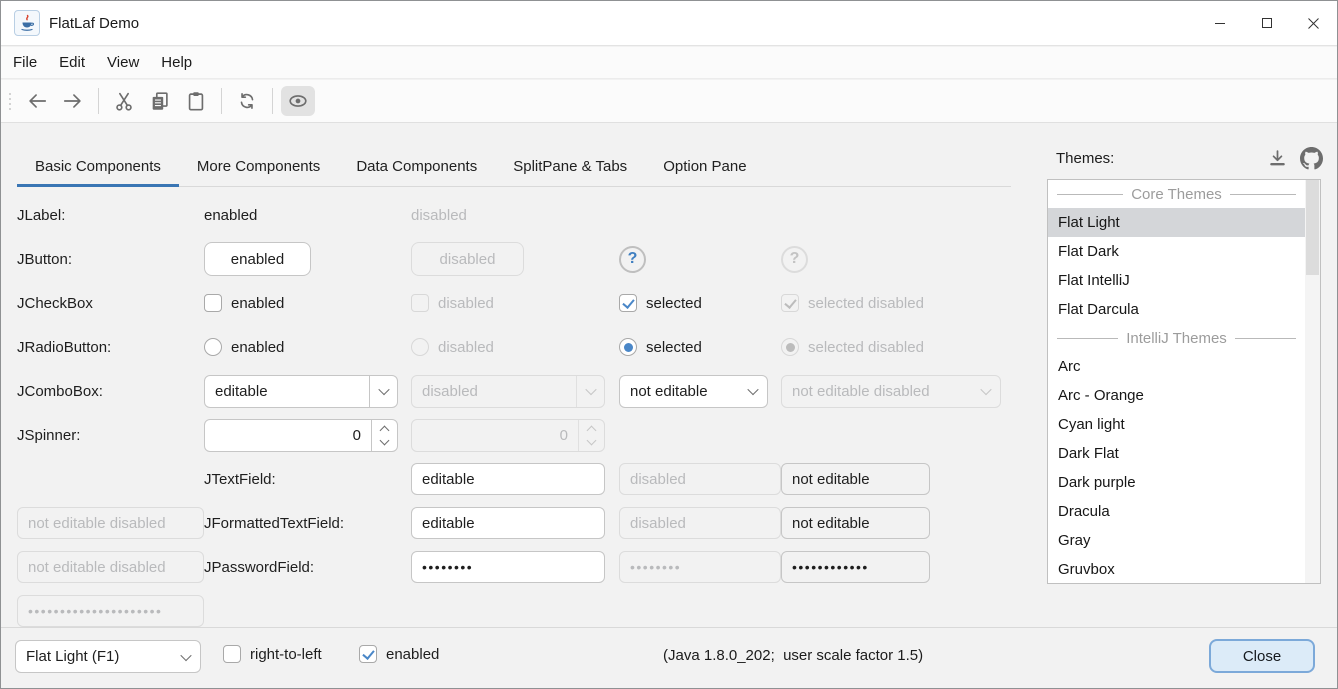 Image resolution: width=1338 pixels, height=689 pixels. Describe the element at coordinates (98, 167) in the screenshot. I see `tab-basic-components: Basic Components` at that location.